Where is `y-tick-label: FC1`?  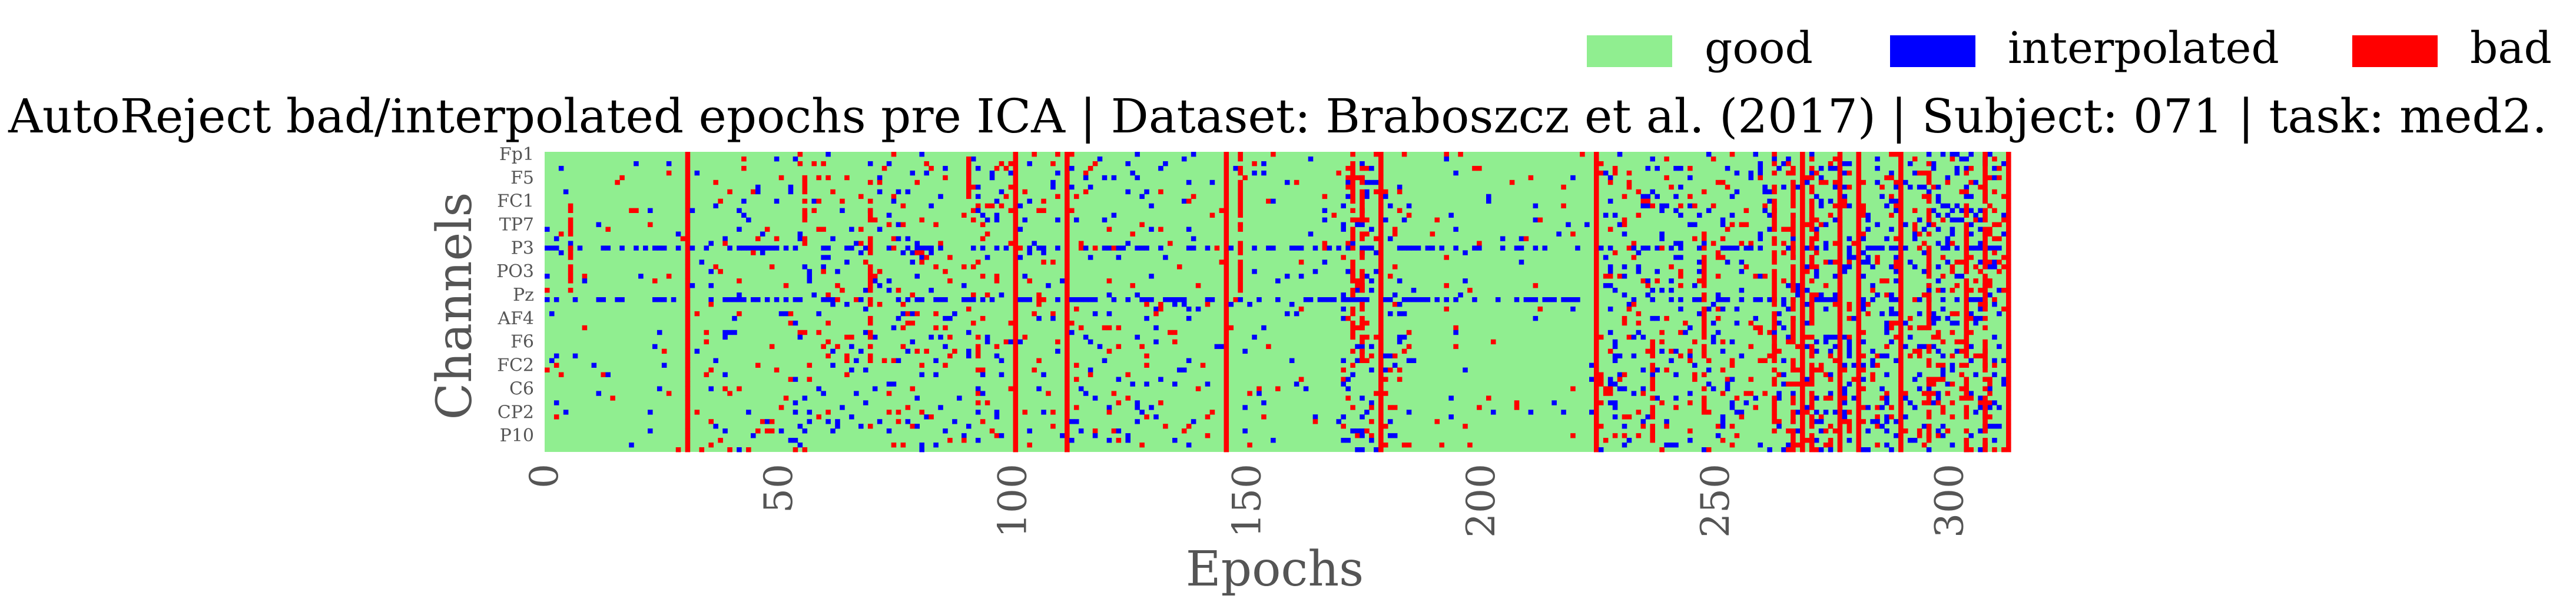
y-tick-label: FC1 is located at coordinates (515, 201).